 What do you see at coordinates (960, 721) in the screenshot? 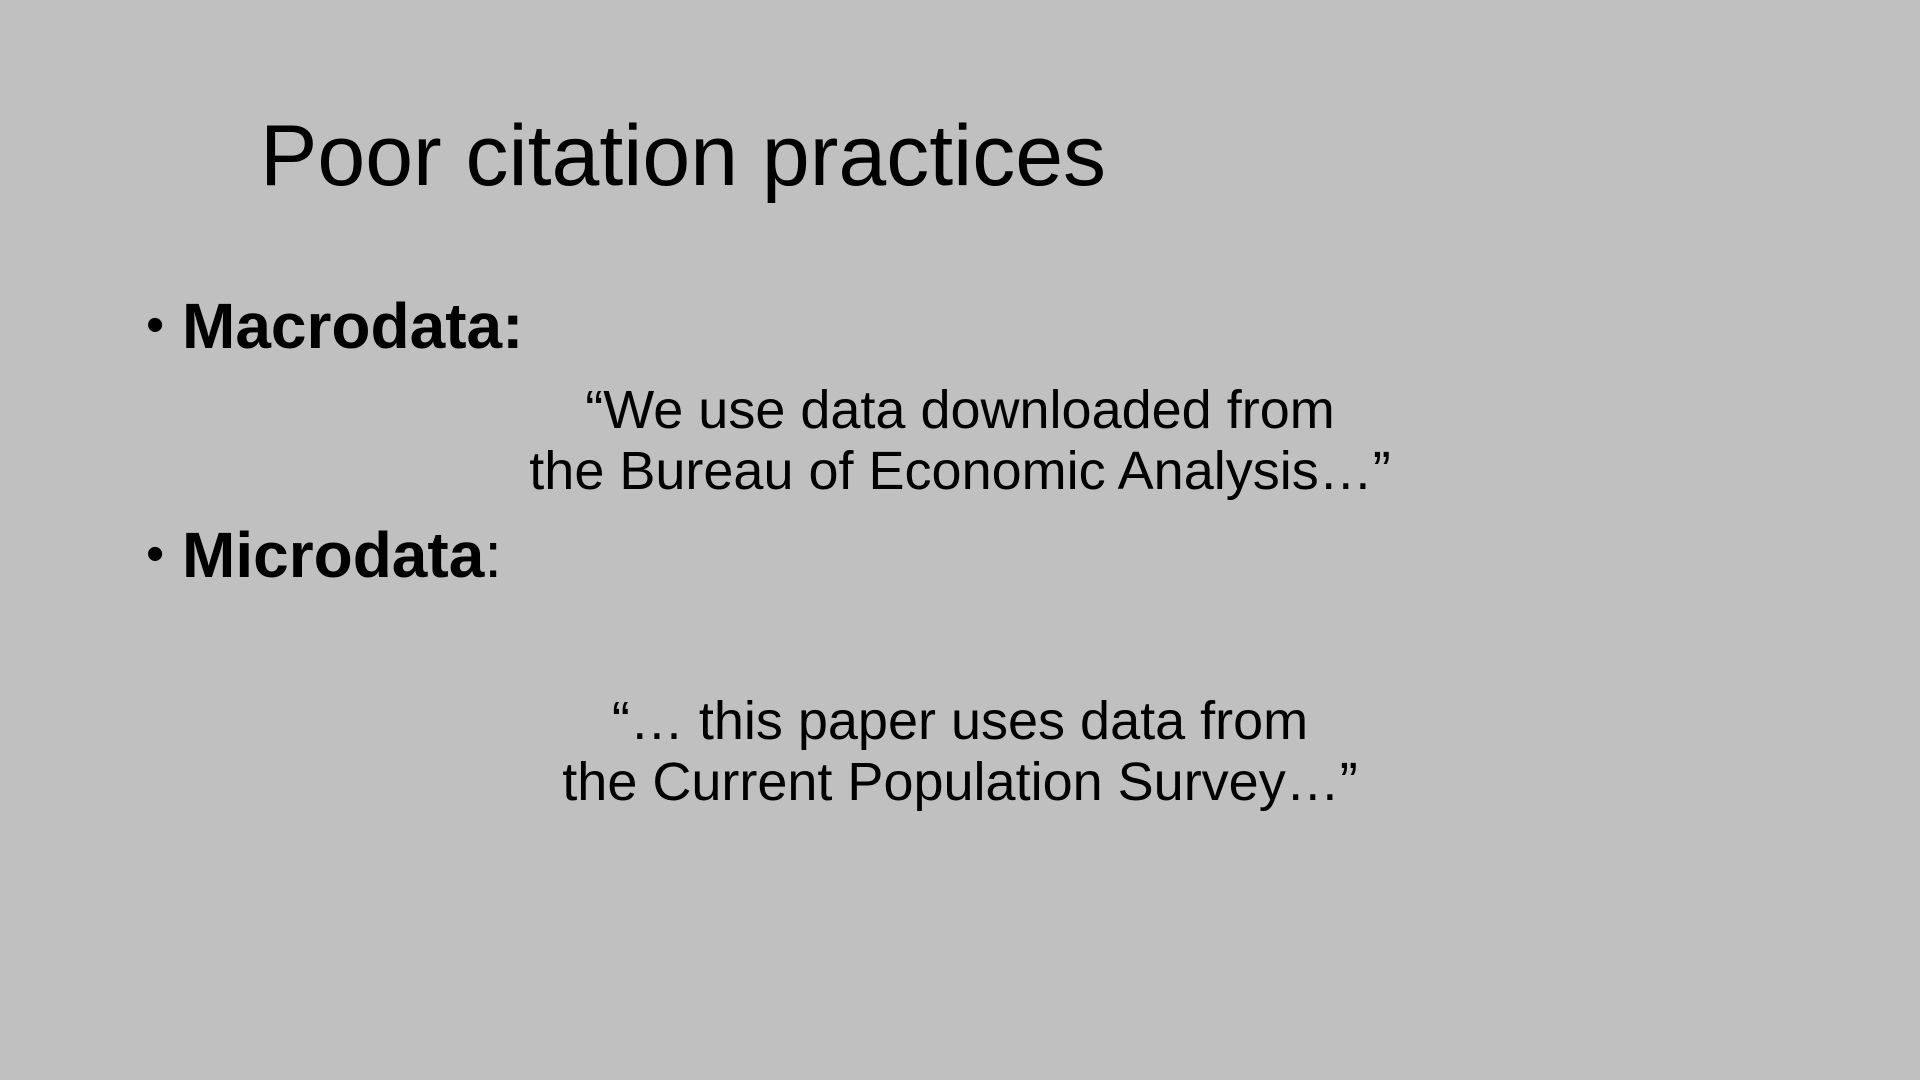
I see `quote-line: “… this paper uses data from` at bounding box center [960, 721].